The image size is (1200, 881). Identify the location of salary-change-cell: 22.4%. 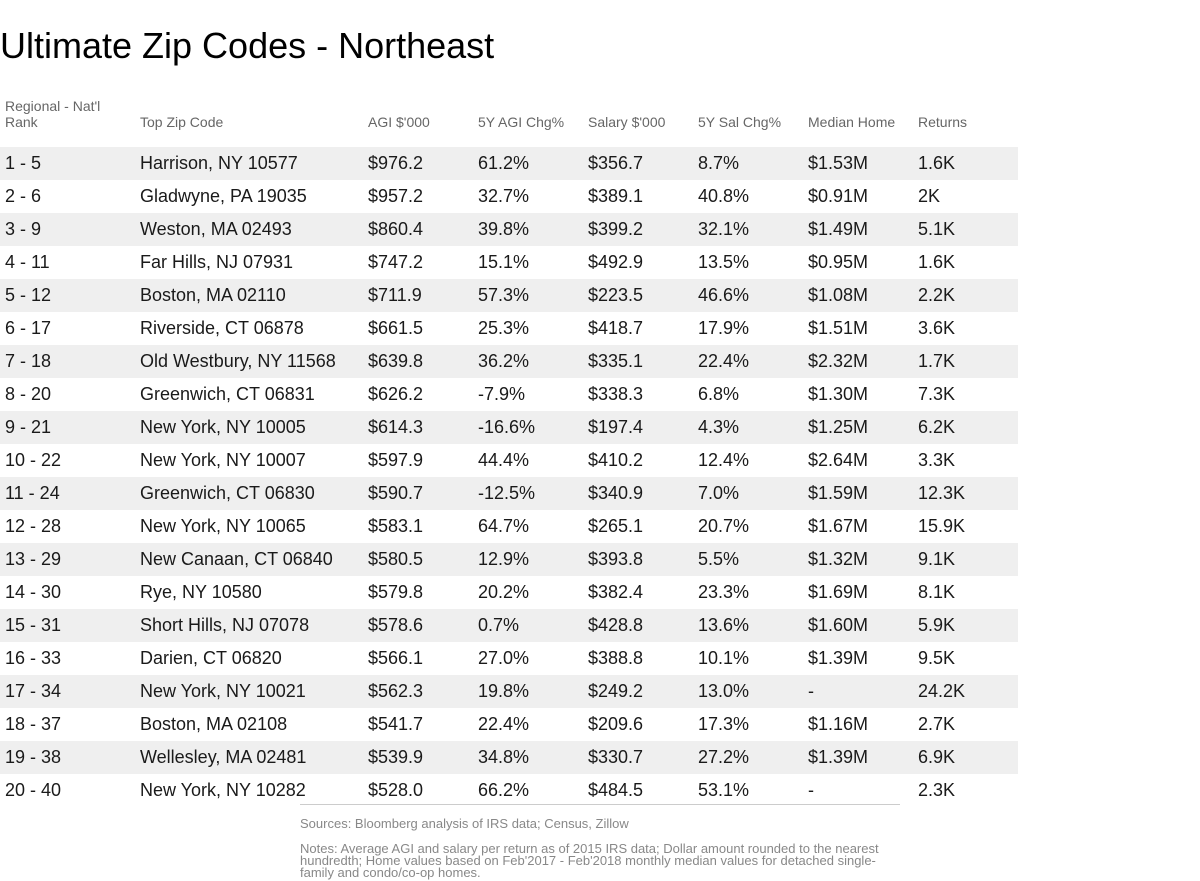
(748, 361).